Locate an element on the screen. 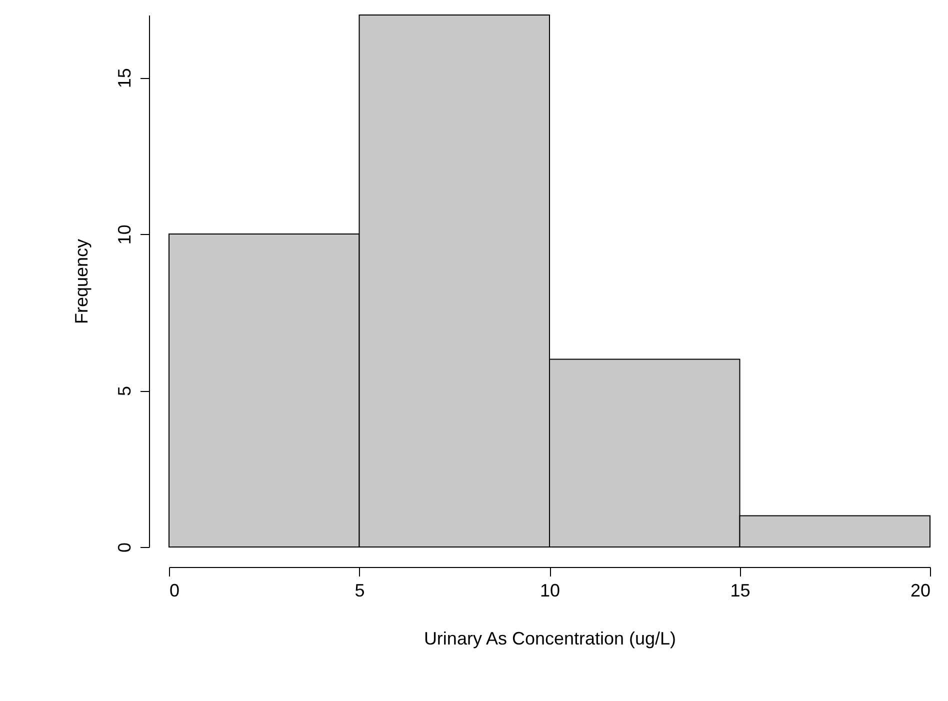 The width and height of the screenshot is (948, 701). y-tick-label: 0 is located at coordinates (124, 547).